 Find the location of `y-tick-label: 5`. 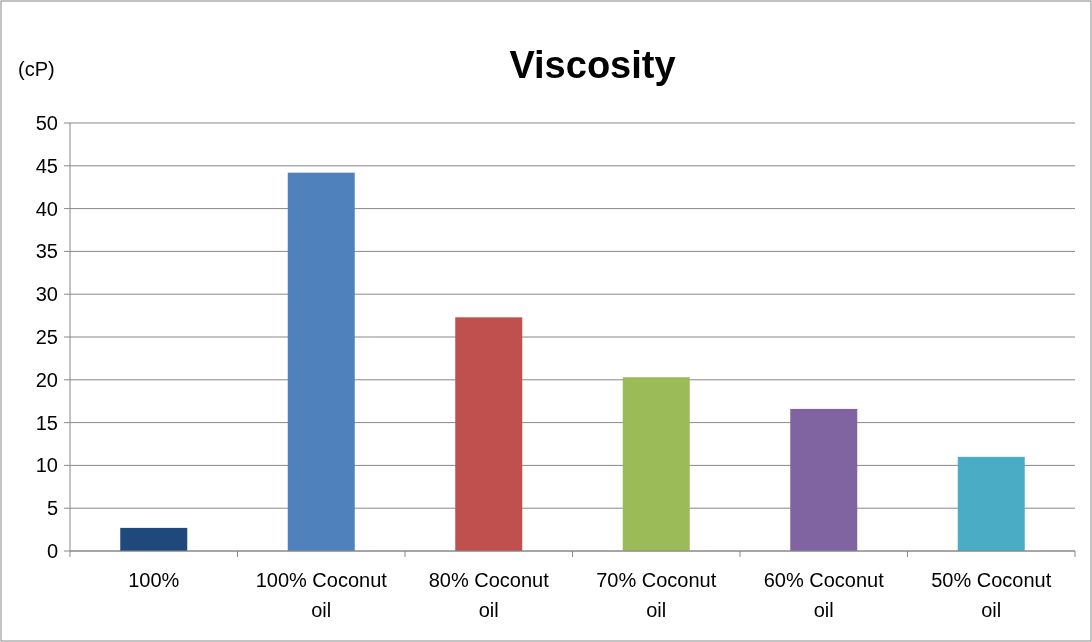

y-tick-label: 5 is located at coordinates (52, 508).